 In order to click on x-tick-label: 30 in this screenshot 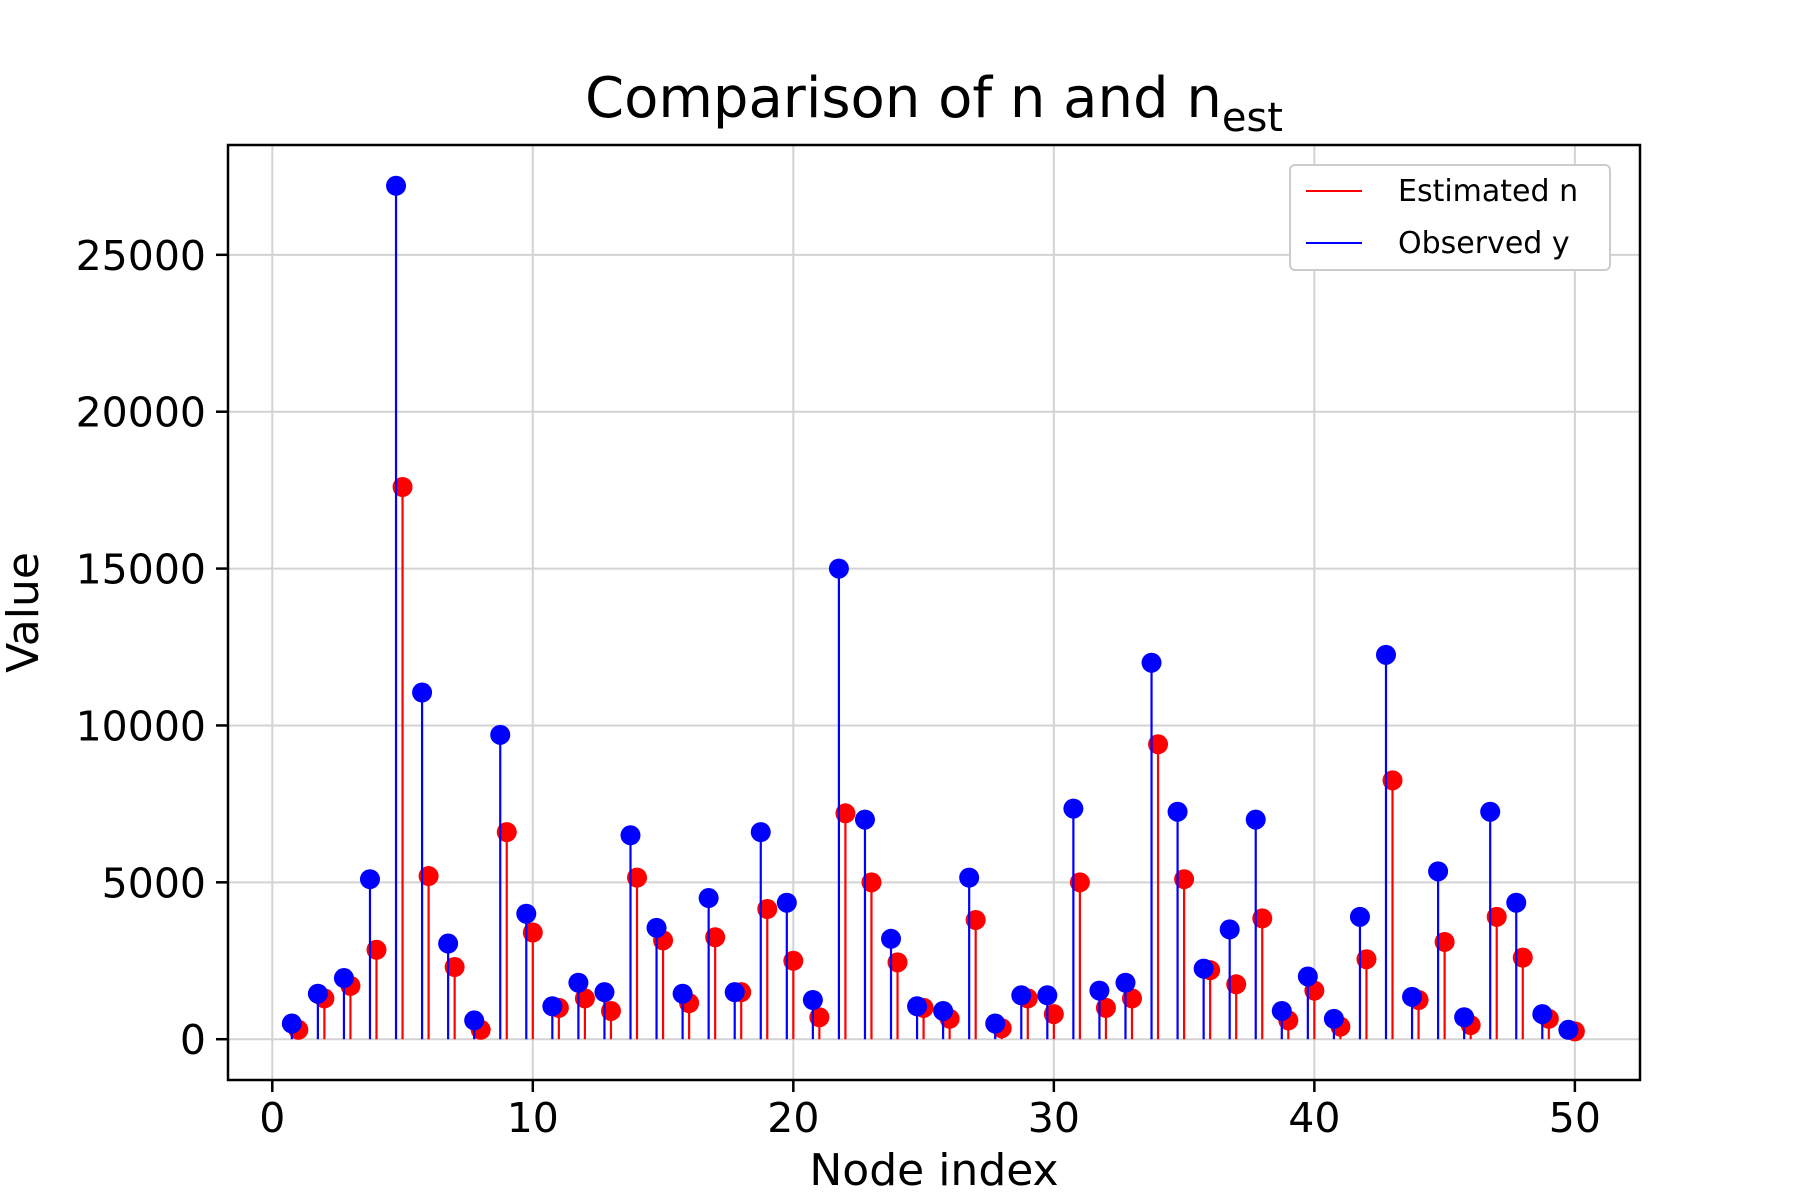, I will do `click(1054, 1118)`.